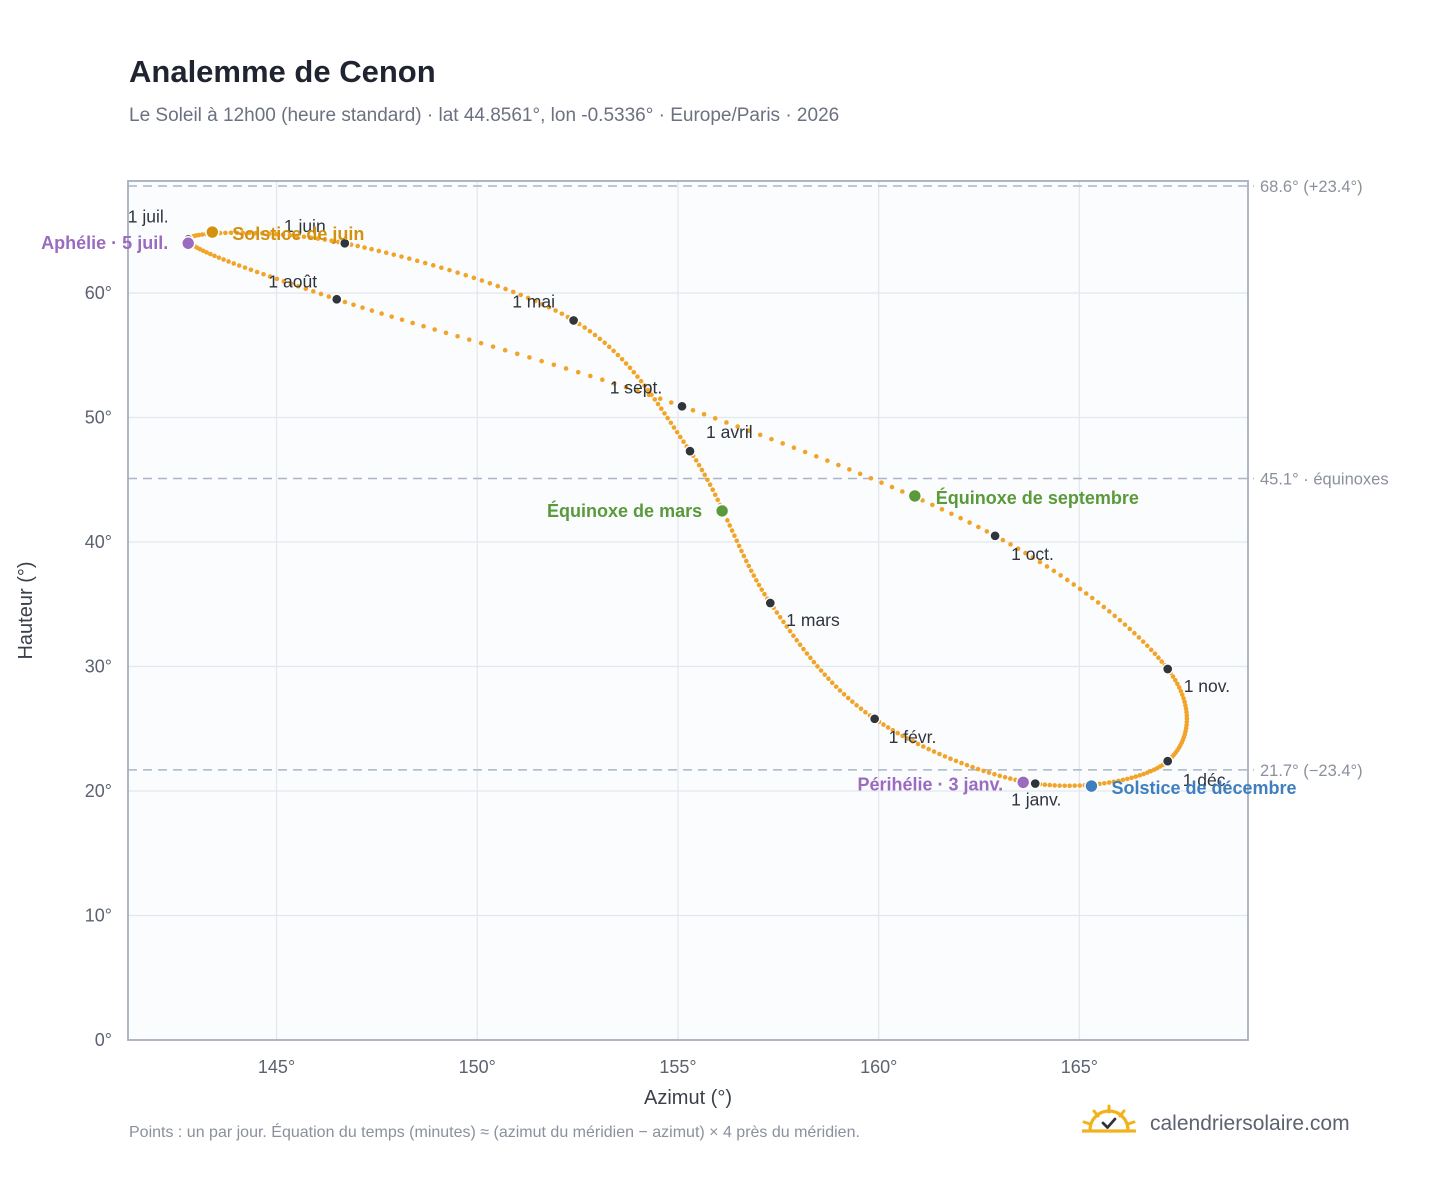 The image size is (1448, 1188). I want to click on brand: calendriersolaire.com, so click(1215, 1123).